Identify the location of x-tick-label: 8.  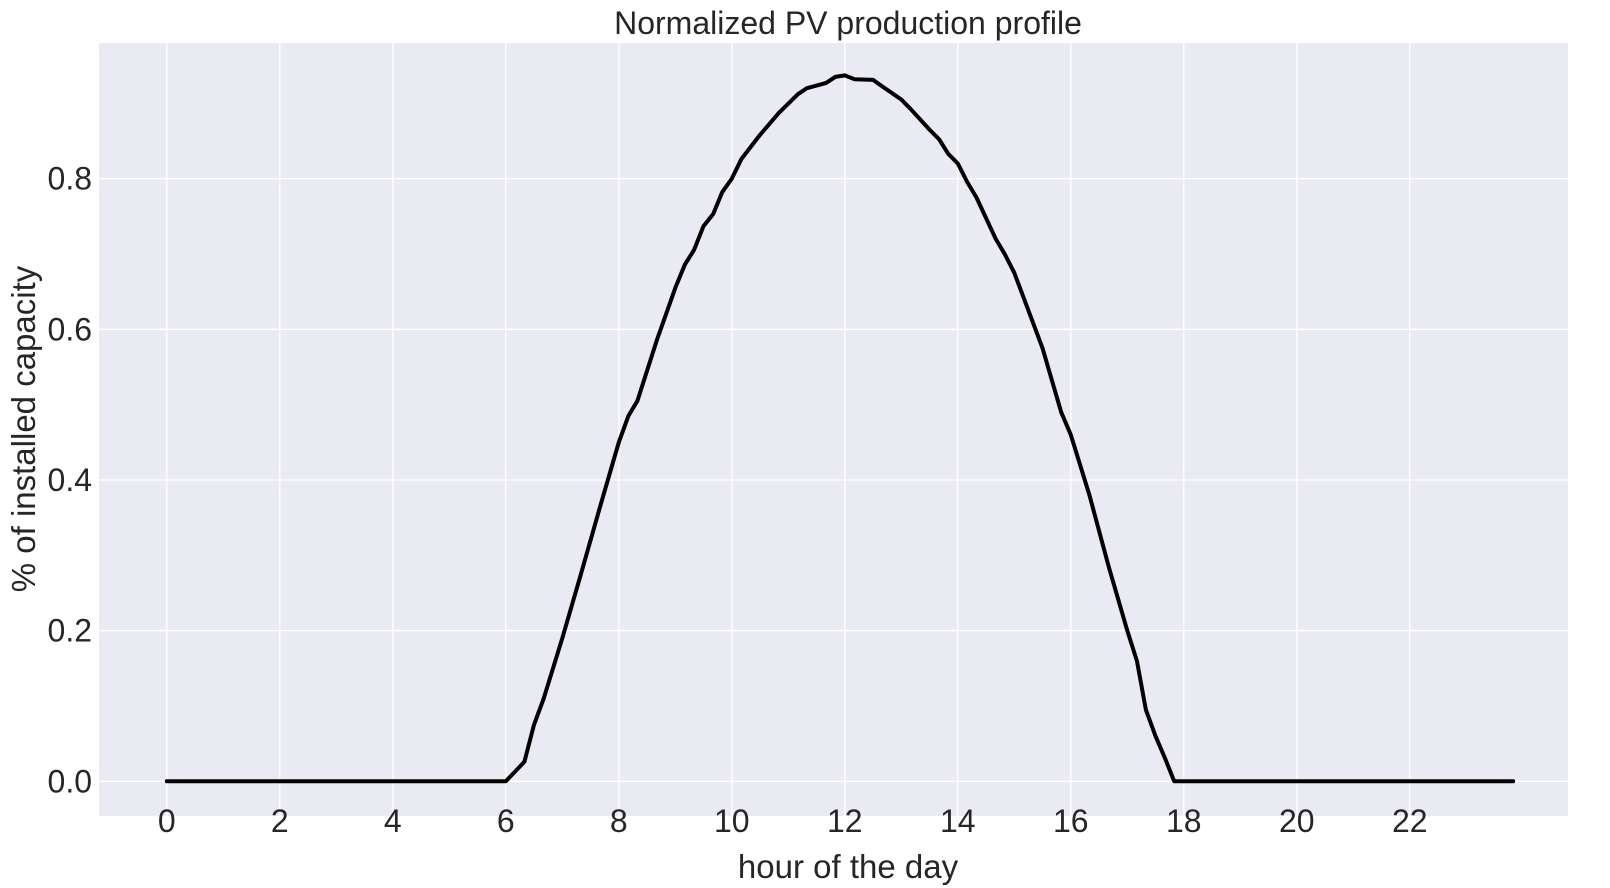
(619, 821).